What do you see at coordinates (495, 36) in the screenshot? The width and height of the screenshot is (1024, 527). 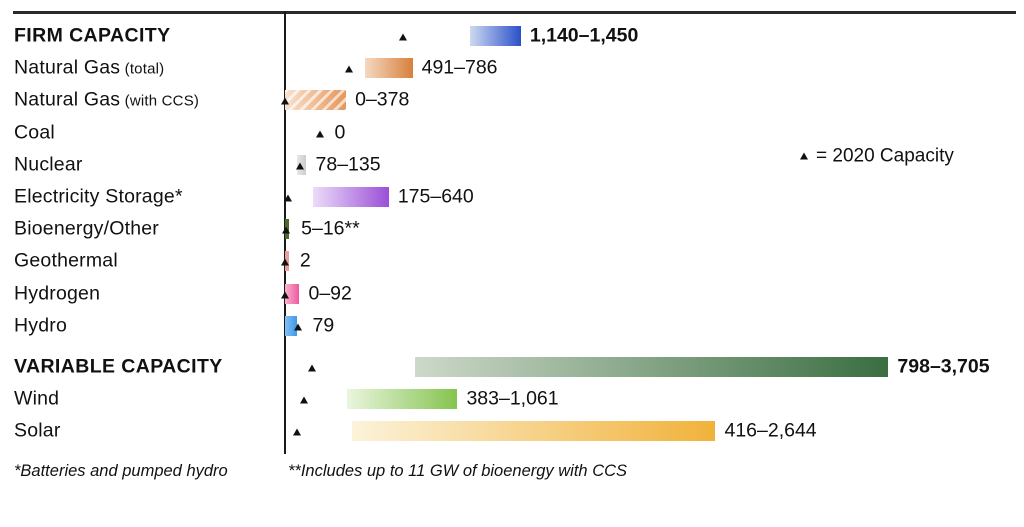 I see `range-bar-firm` at bounding box center [495, 36].